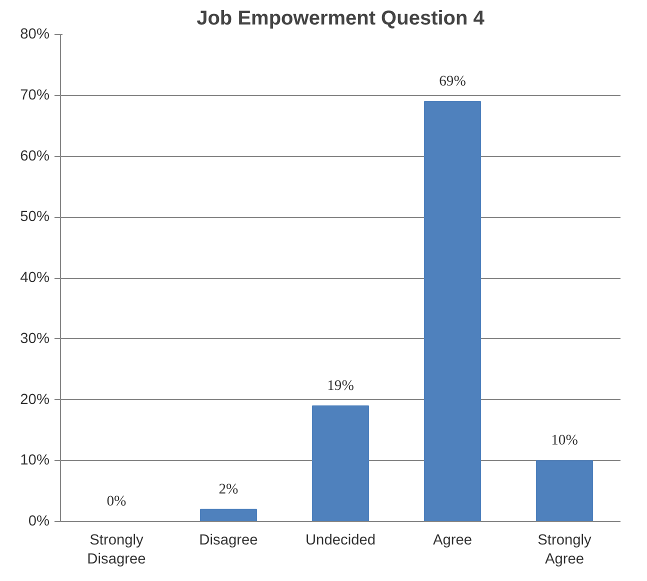 The width and height of the screenshot is (647, 581). Describe the element at coordinates (565, 550) in the screenshot. I see `x-tick-label: Strongly Agree` at that location.